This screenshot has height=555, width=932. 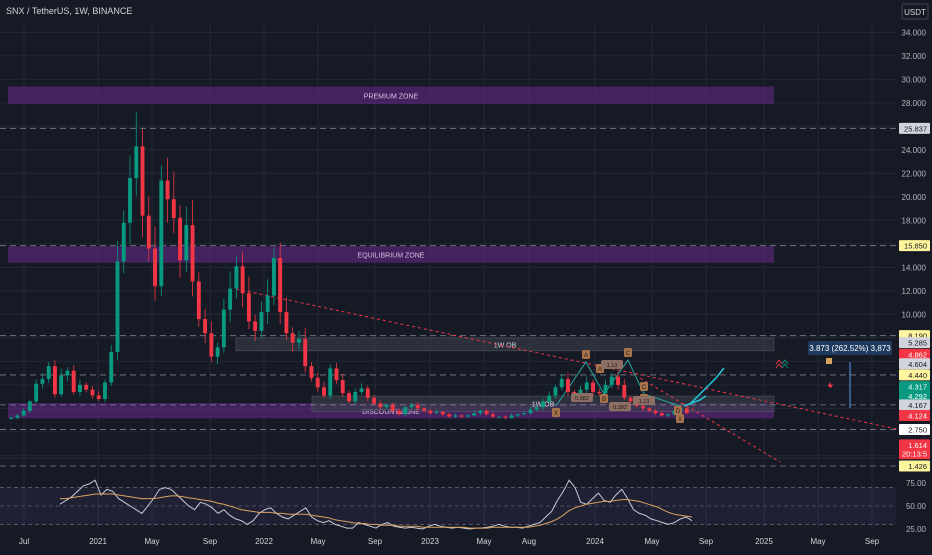 I want to click on y-tick-label: 24.000, so click(x=914, y=150).